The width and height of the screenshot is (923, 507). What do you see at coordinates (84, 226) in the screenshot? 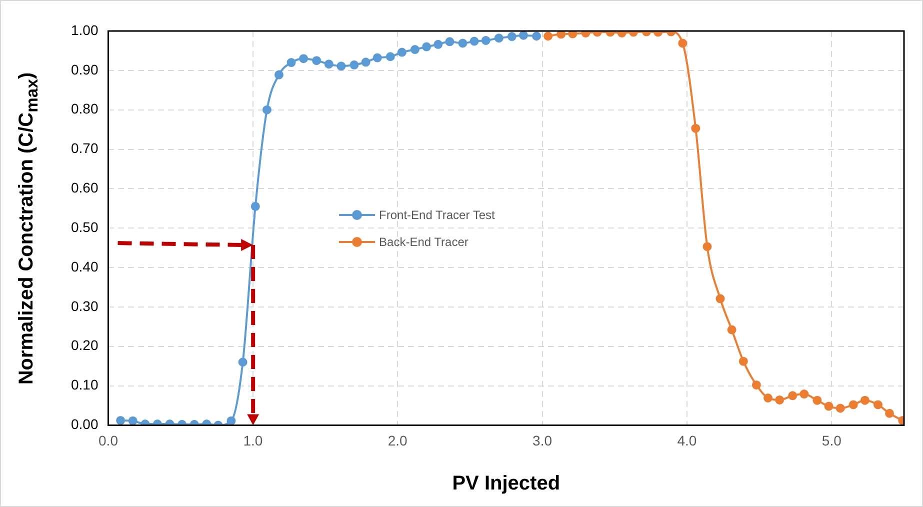
I see `y-tick-label: 0.50` at bounding box center [84, 226].